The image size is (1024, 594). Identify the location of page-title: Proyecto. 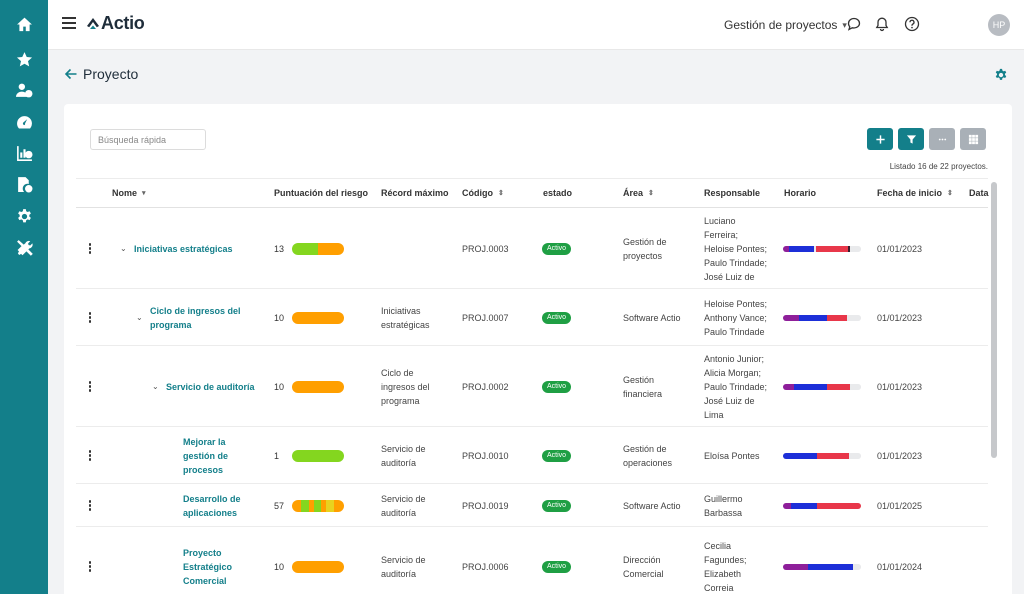
(111, 74).